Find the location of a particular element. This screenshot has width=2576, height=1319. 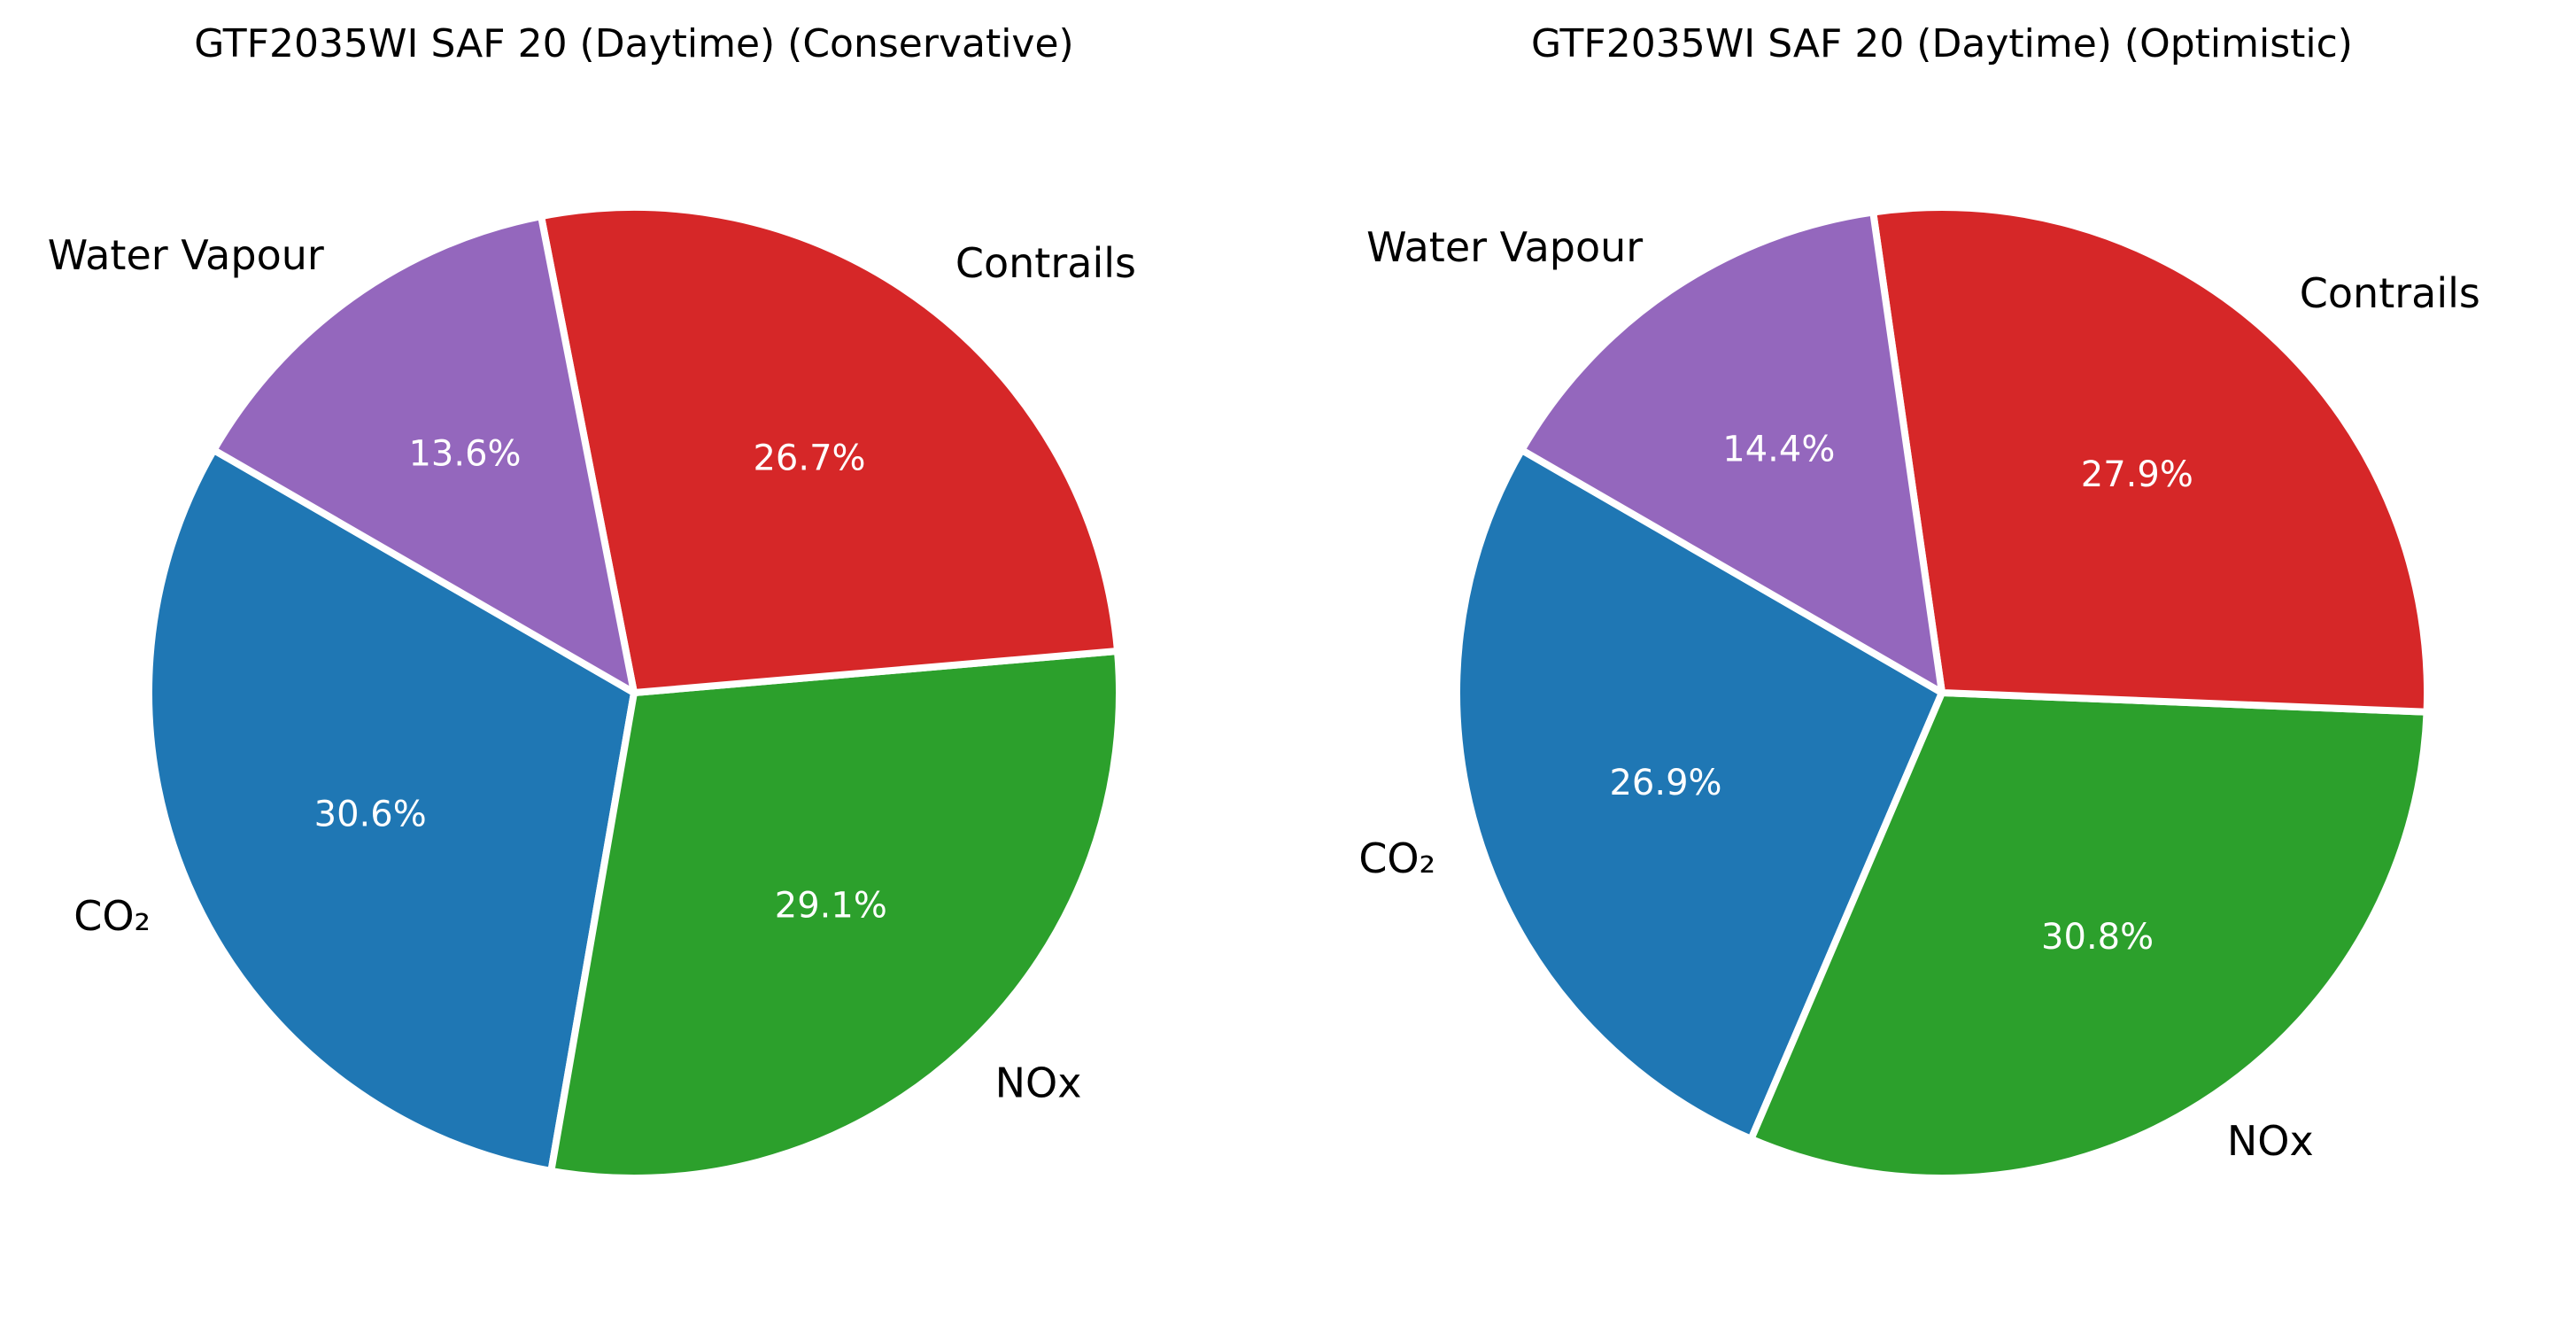

percent-label-co2-conservative: 30.6% is located at coordinates (370, 814).